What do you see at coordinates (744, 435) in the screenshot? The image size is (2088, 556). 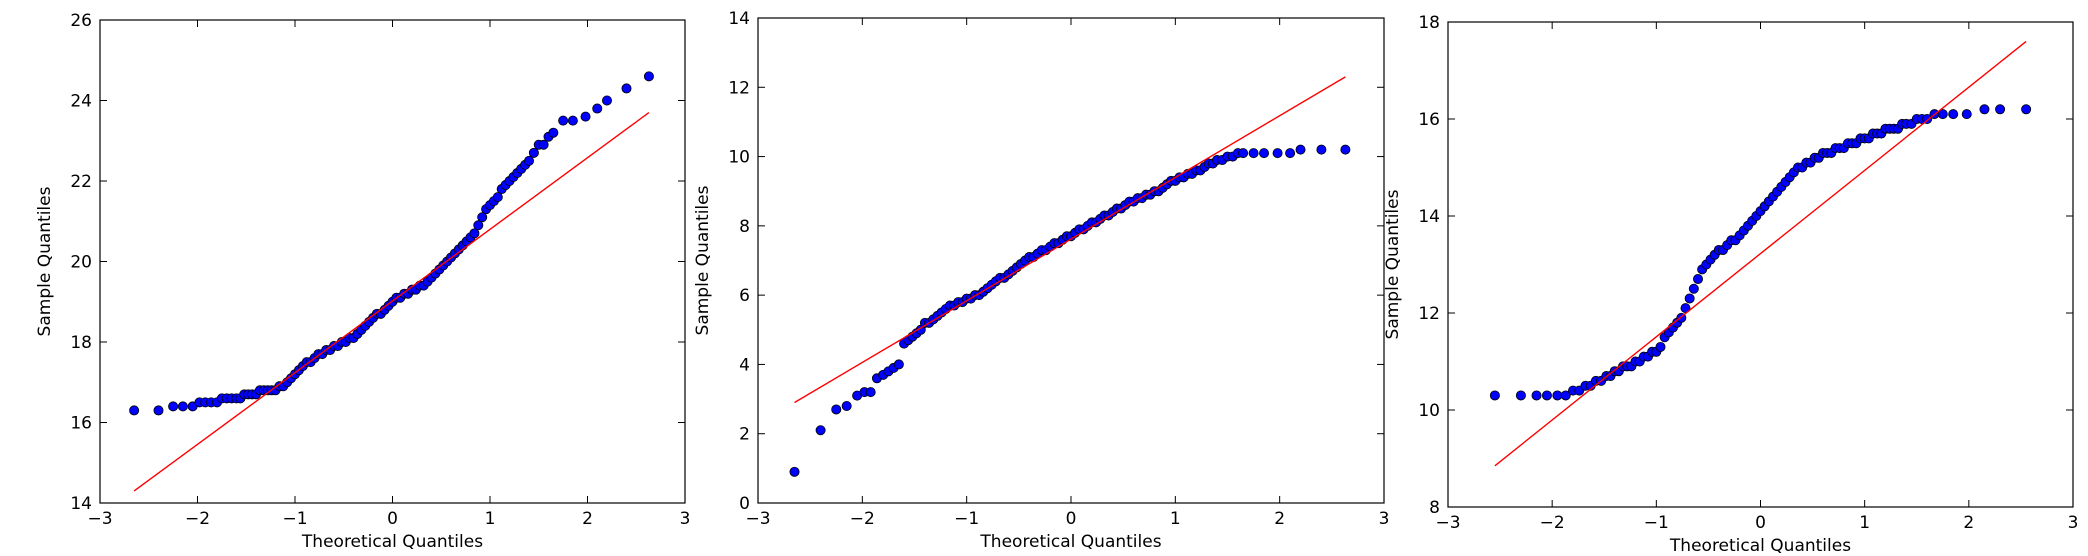 I see `y-tick-label: 2` at bounding box center [744, 435].